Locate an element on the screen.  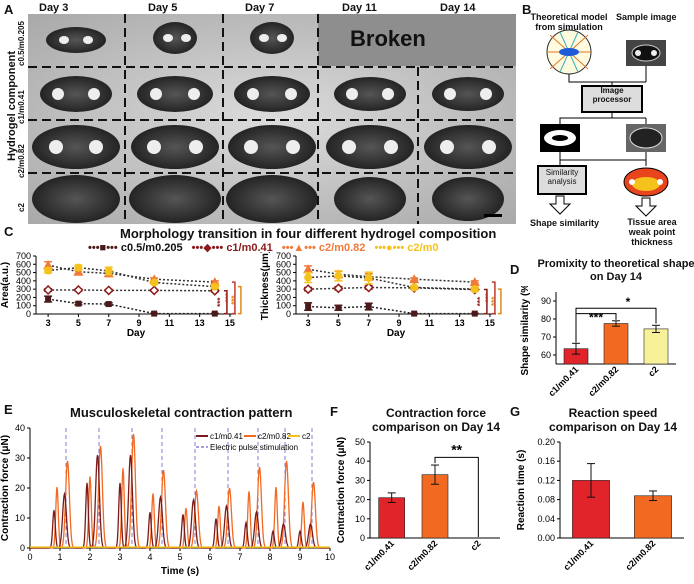
y-tick-label: 0.16 is located at coordinates (546, 461).